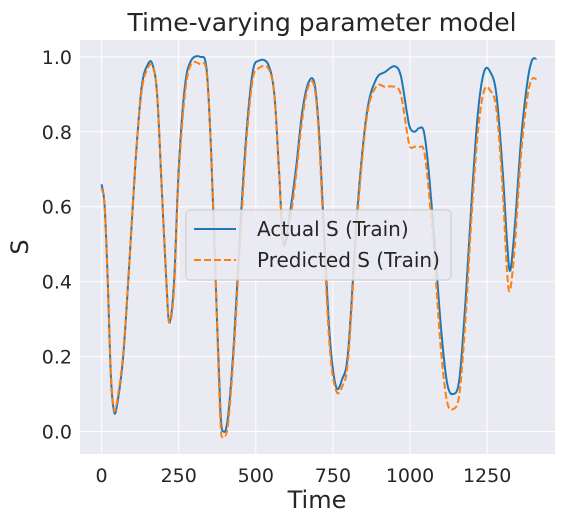 Image resolution: width=565 pixels, height=524 pixels. What do you see at coordinates (57, 358) in the screenshot?
I see `y-tick-label: 0.2` at bounding box center [57, 358].